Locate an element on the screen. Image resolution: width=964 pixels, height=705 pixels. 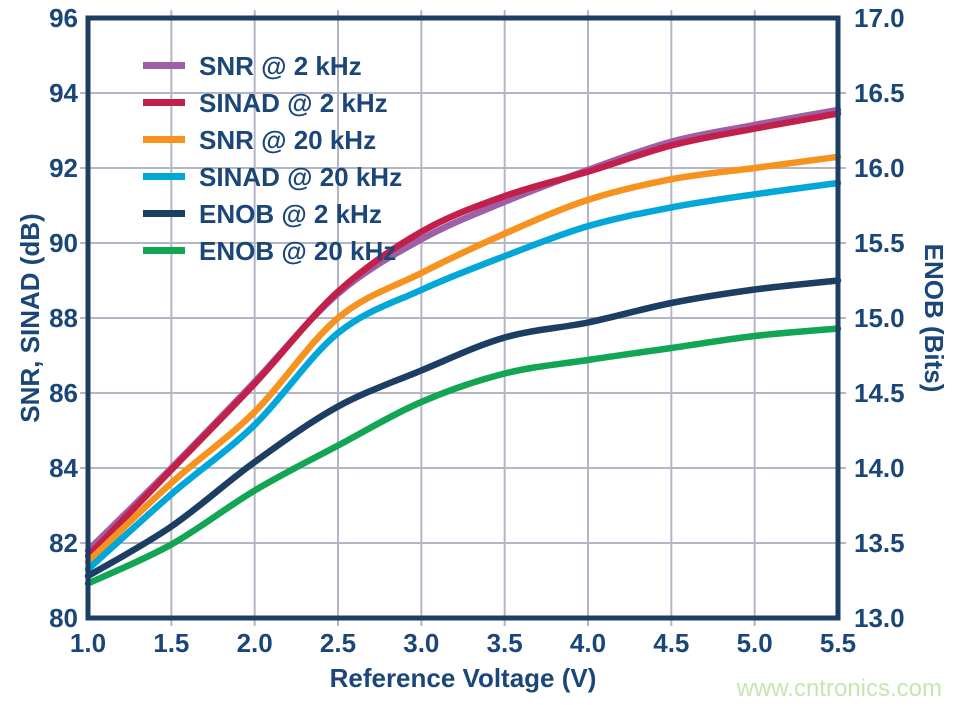
y-left-tick-label: 84 is located at coordinates (63, 468).